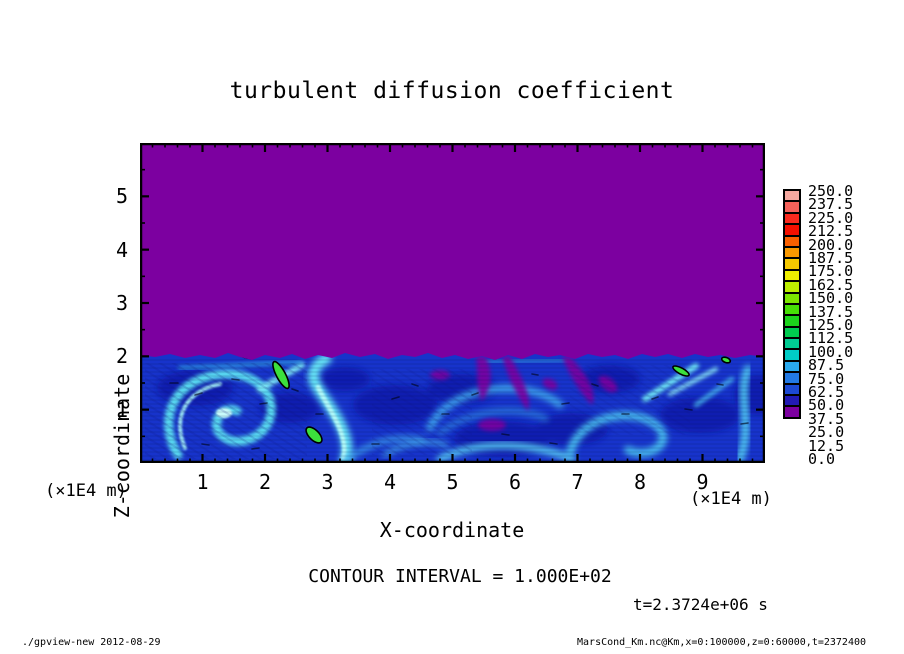 The image size is (904, 654). What do you see at coordinates (826, 432) in the screenshot?
I see `colorbar-label: 25.0` at bounding box center [826, 432].